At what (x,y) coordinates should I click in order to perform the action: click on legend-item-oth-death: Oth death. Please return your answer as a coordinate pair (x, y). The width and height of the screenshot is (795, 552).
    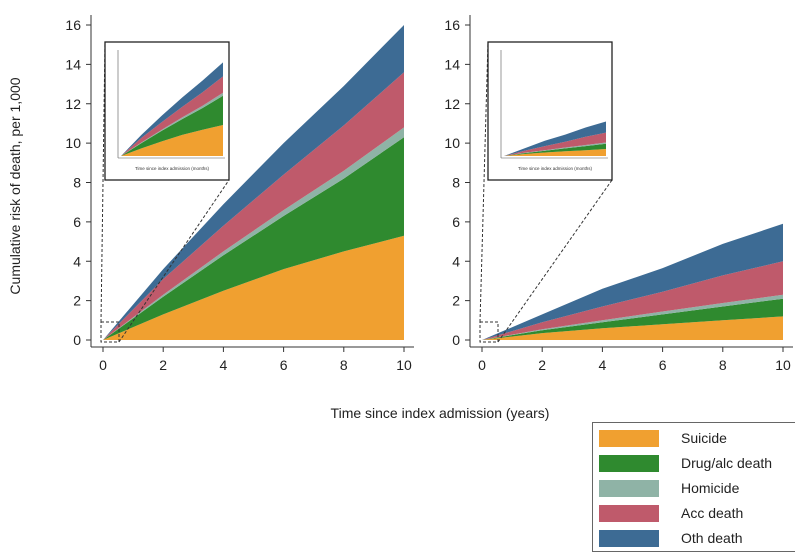
    Looking at the image, I should click on (671, 538).